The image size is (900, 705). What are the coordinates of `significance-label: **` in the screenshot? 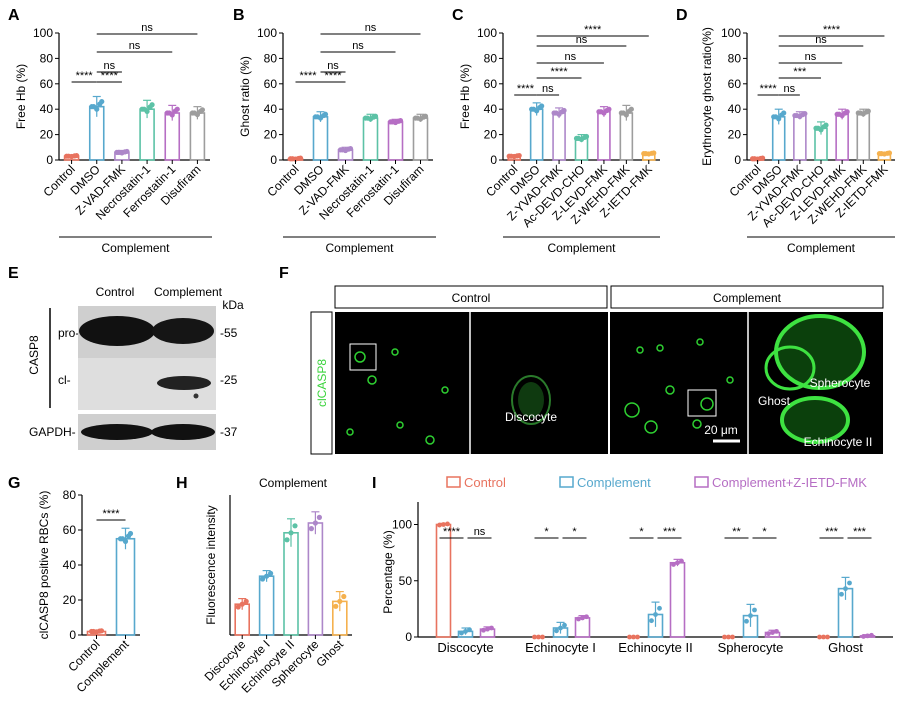 It's located at (736, 532).